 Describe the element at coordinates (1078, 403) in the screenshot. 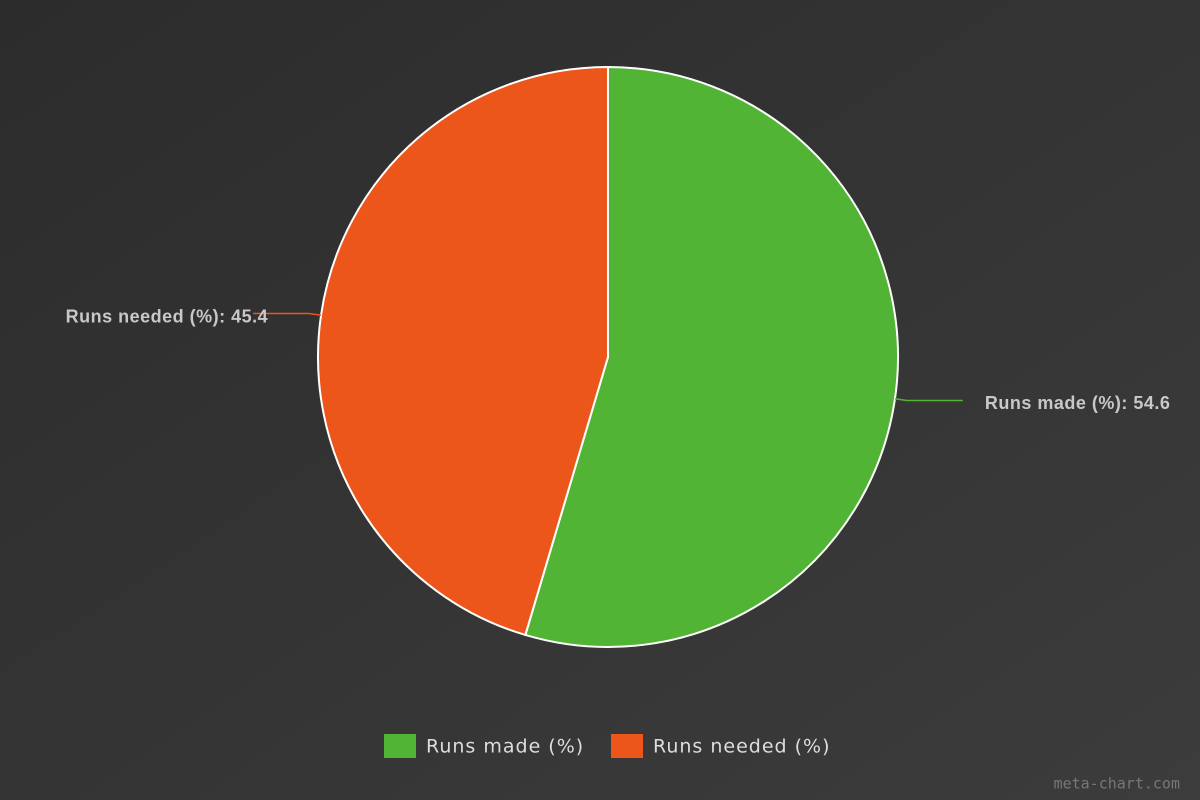

I see `data-label: Runs made (%): 54.6` at that location.